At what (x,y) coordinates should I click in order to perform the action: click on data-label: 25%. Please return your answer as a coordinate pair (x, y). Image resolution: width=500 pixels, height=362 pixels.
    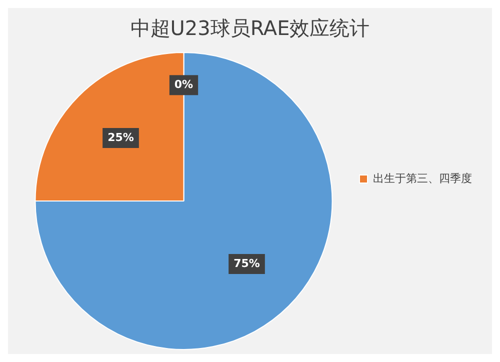
    Looking at the image, I should click on (121, 137).